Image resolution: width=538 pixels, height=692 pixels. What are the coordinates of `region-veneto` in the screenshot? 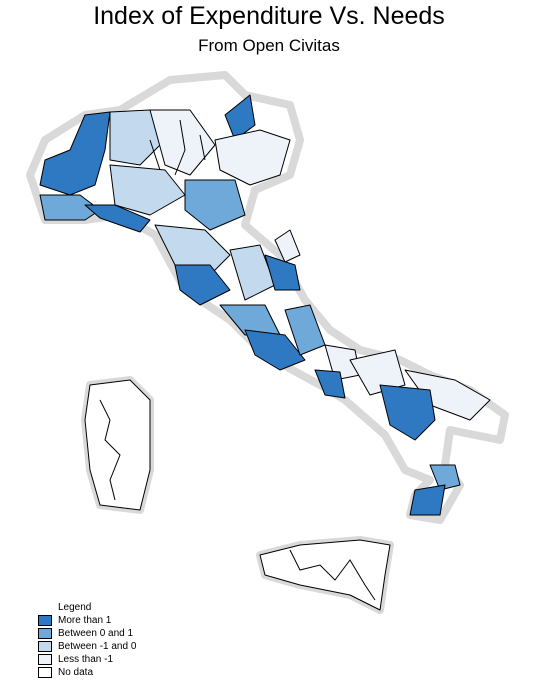 It's located at (252, 157).